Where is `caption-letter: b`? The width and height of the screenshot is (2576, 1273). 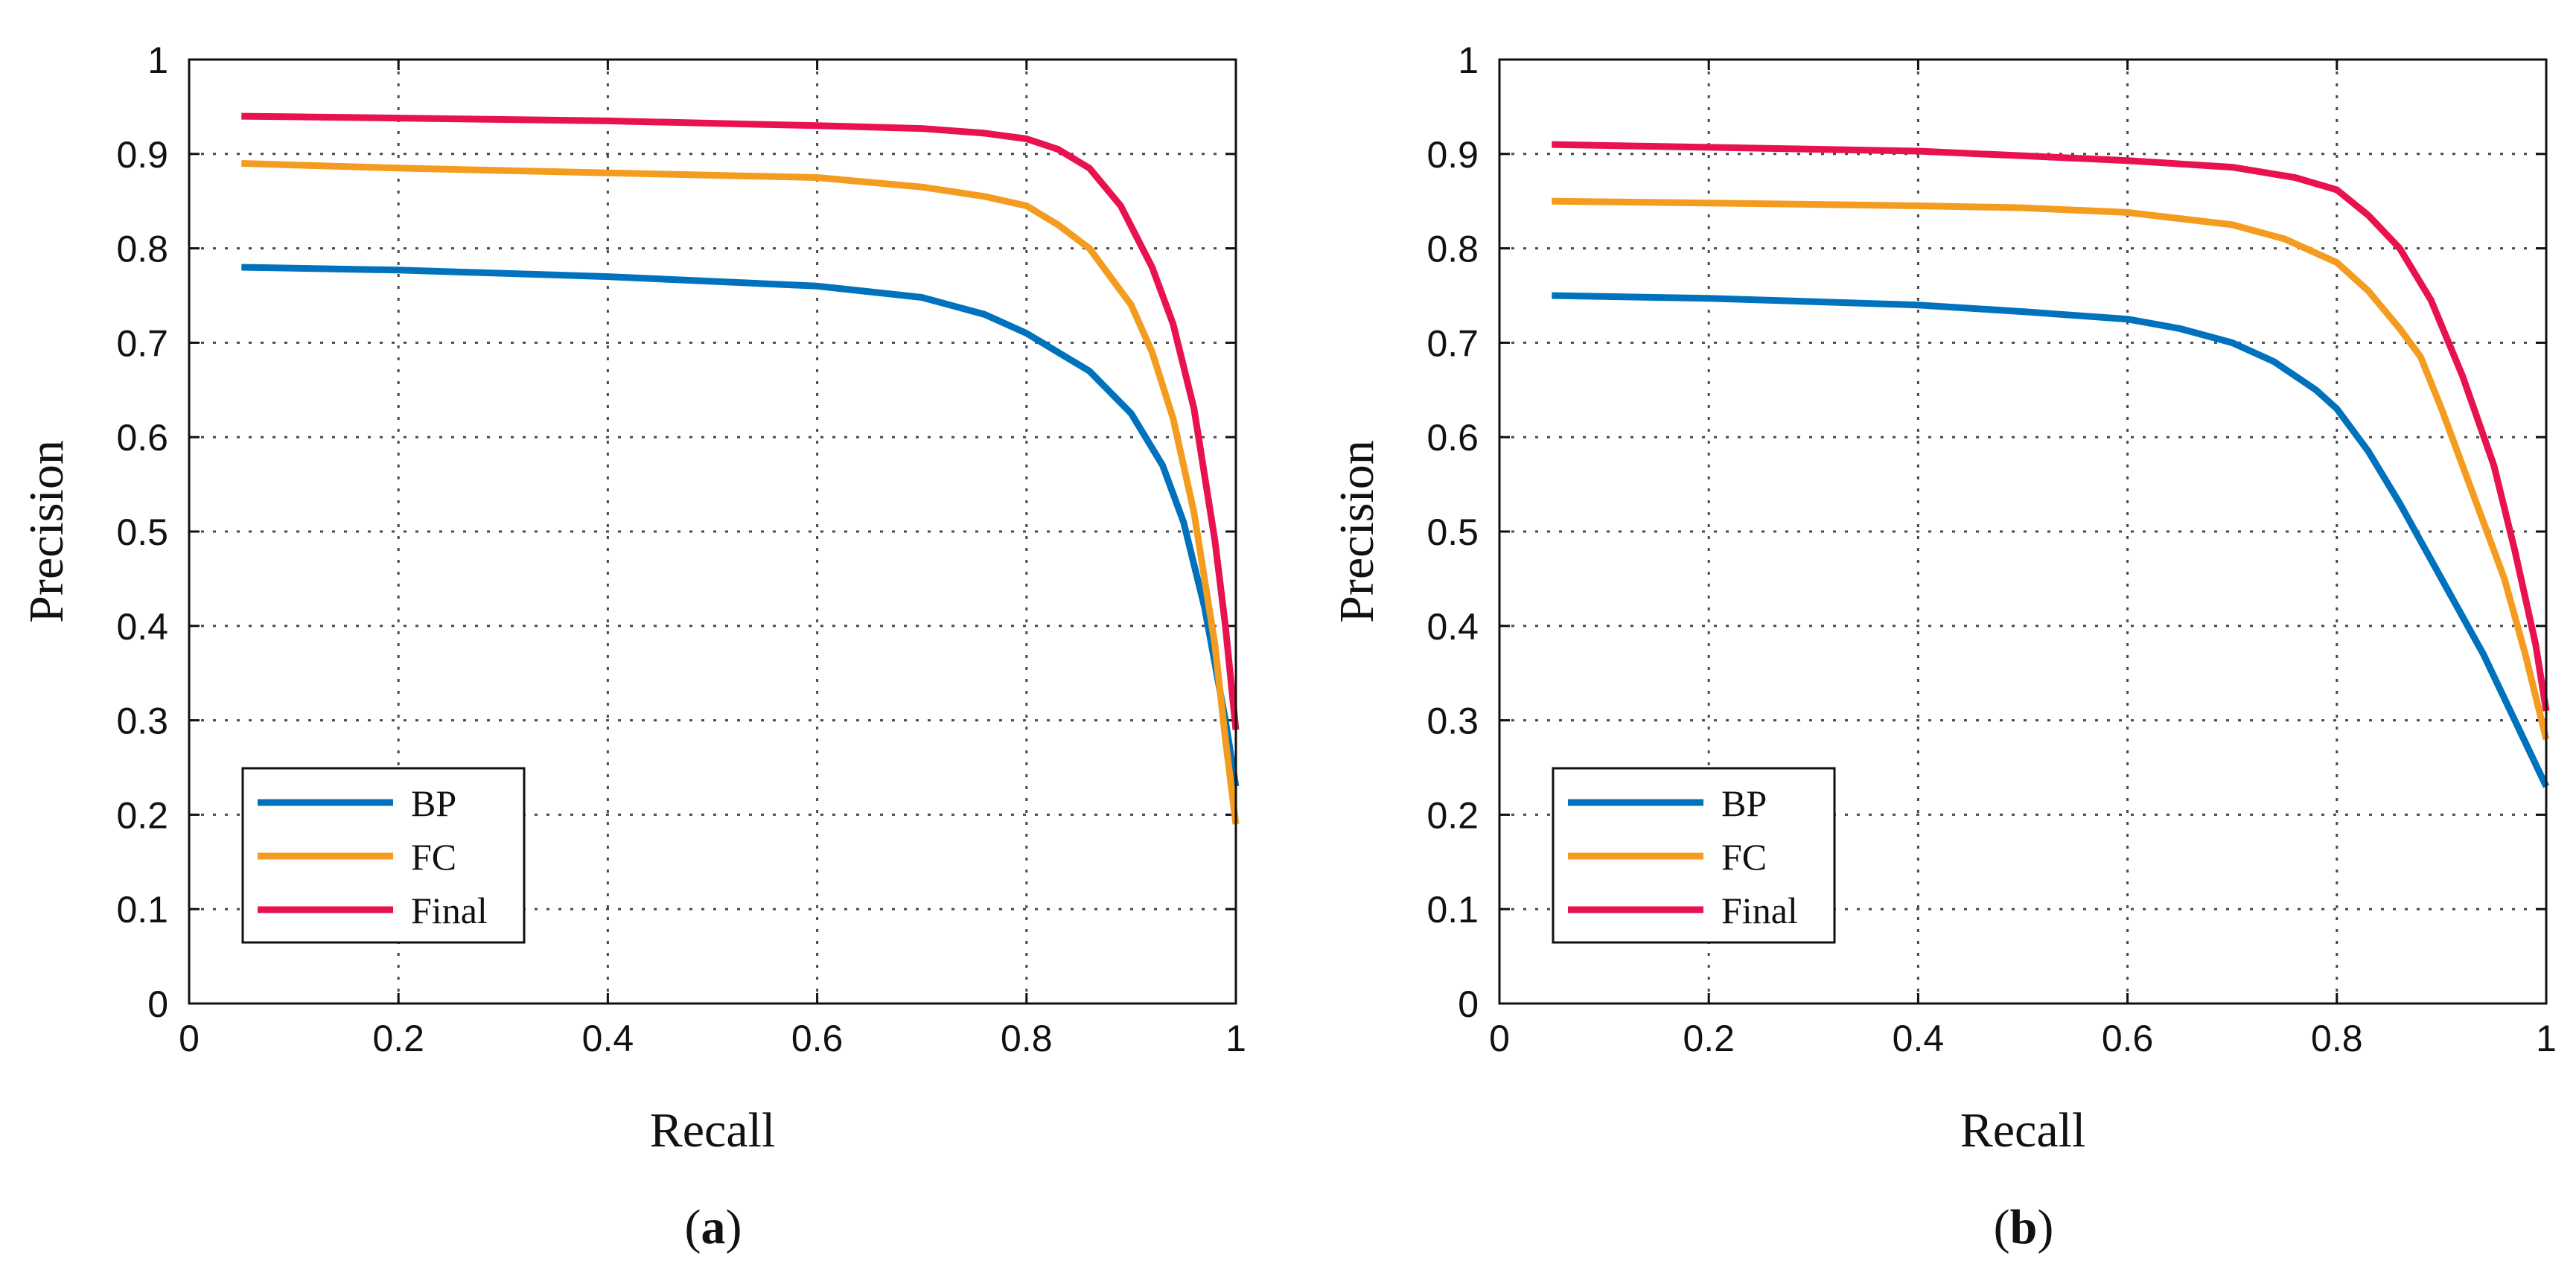
caption-letter: b is located at coordinates (2024, 1227).